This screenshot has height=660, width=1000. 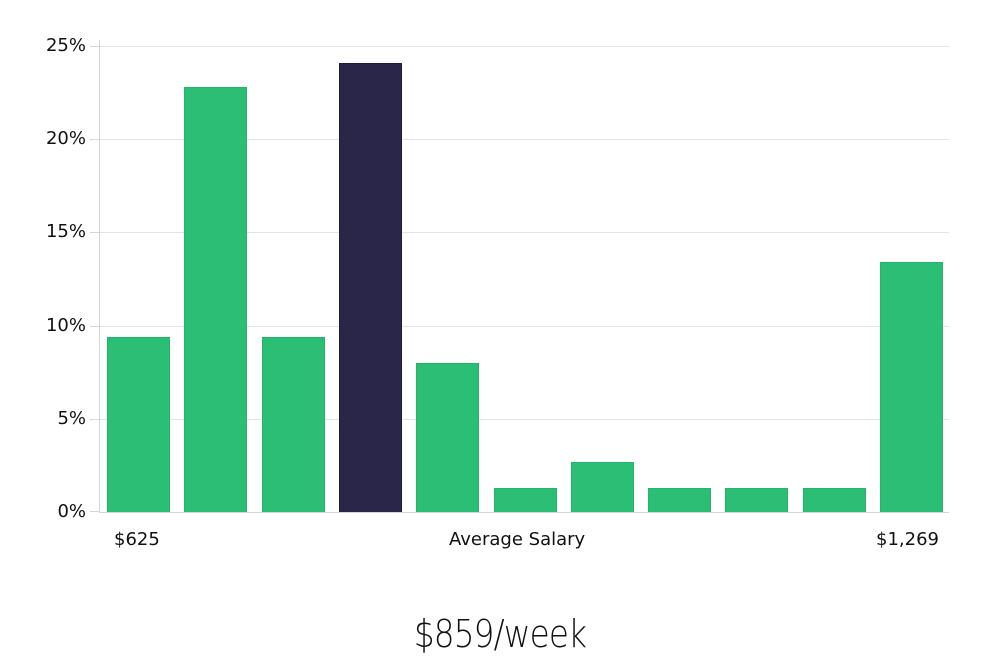 What do you see at coordinates (71, 511) in the screenshot?
I see `y-tick-label-0: 0%` at bounding box center [71, 511].